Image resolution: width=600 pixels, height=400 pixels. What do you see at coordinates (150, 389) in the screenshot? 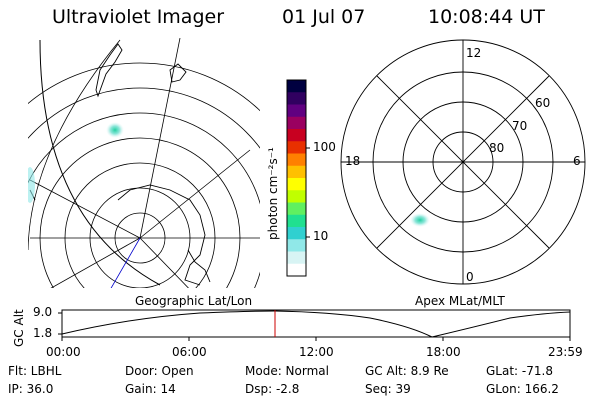
I see `gain-info: Gain: 14` at bounding box center [150, 389].